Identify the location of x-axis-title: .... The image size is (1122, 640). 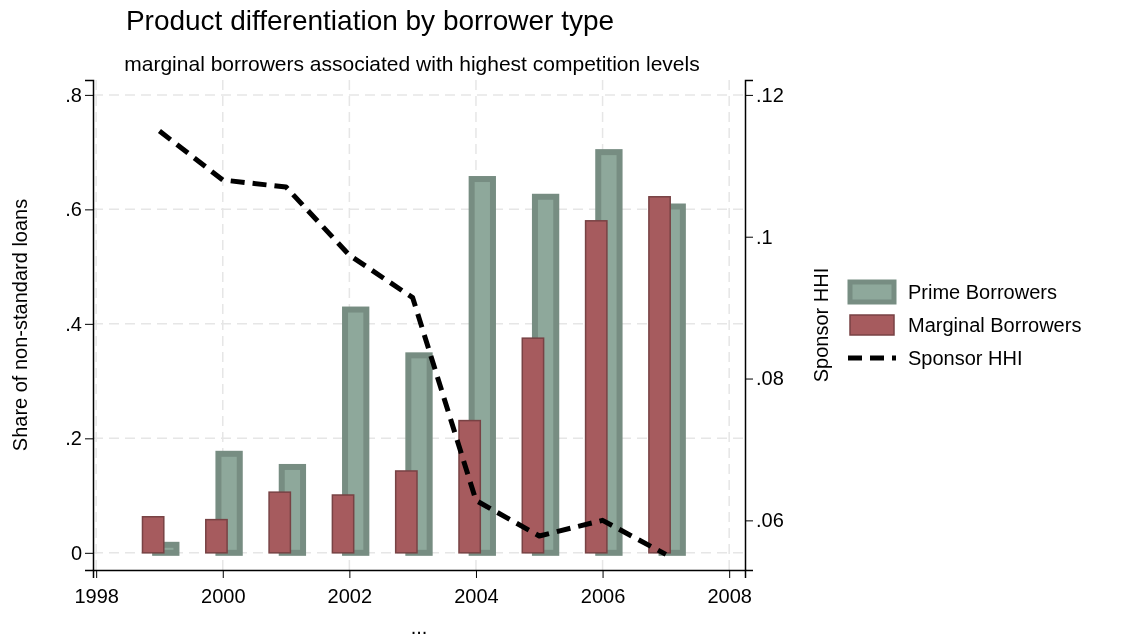
(419, 627).